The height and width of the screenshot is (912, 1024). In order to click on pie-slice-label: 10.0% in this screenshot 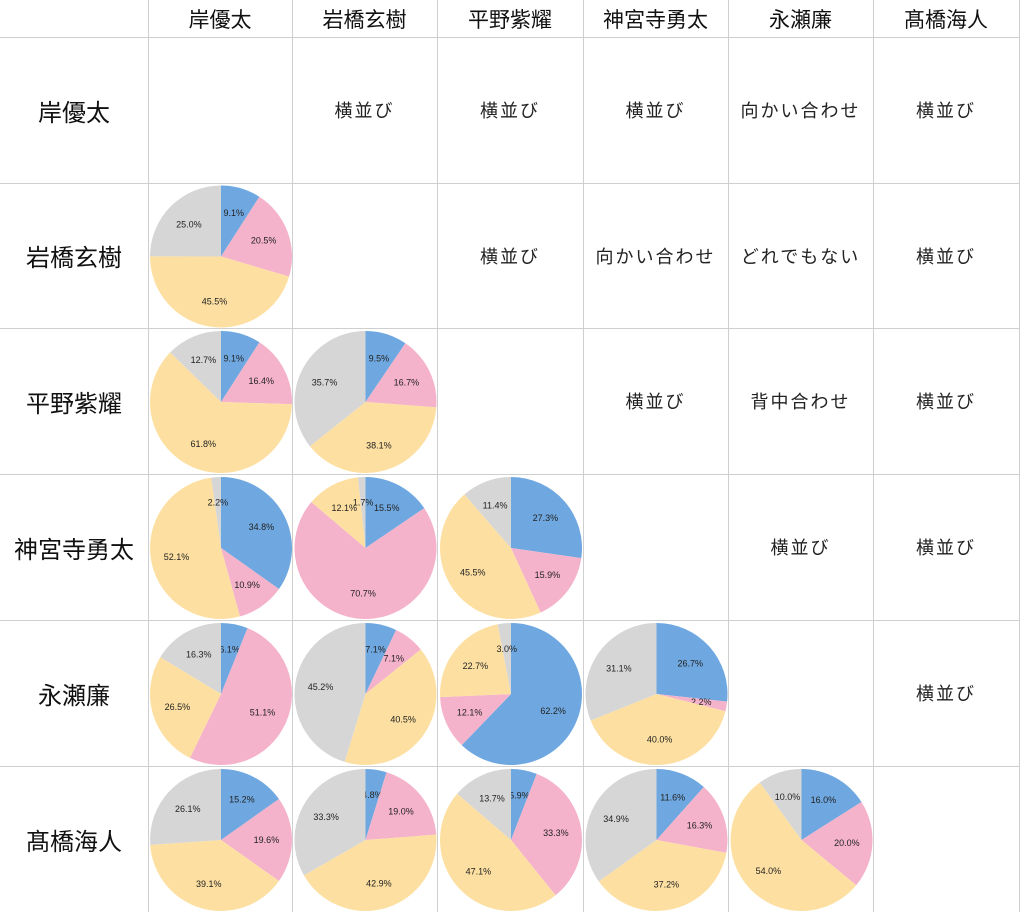, I will do `click(788, 797)`.